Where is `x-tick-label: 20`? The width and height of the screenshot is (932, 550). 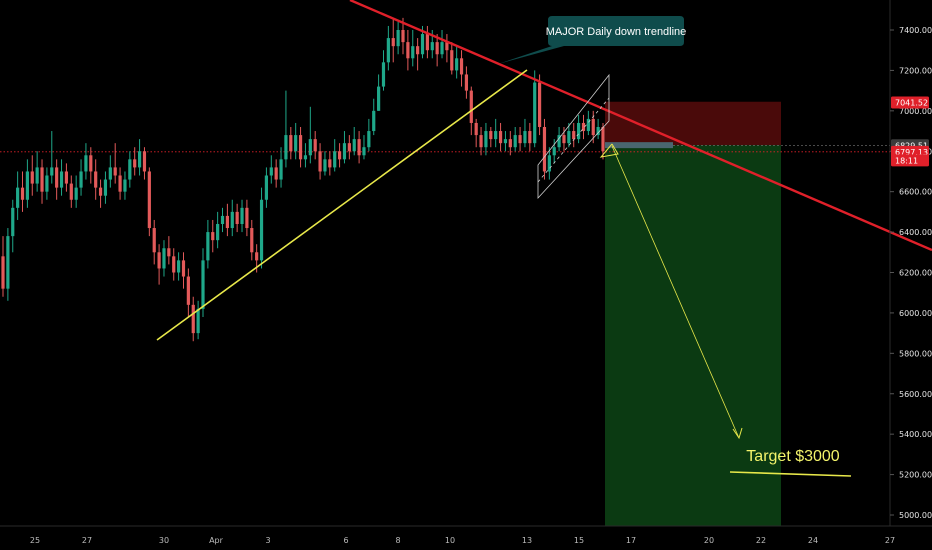 x-tick-label: 20 is located at coordinates (709, 540).